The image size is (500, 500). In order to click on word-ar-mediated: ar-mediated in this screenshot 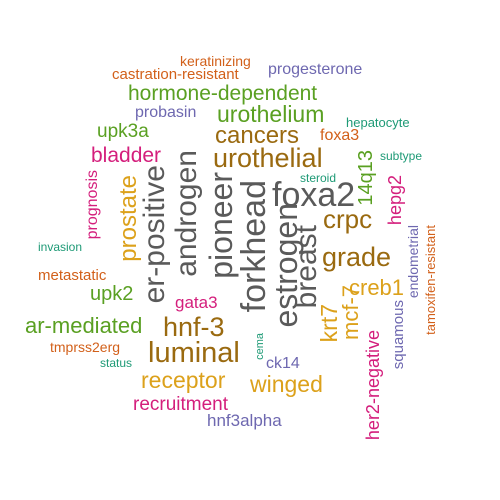, I will do `click(84, 325)`.